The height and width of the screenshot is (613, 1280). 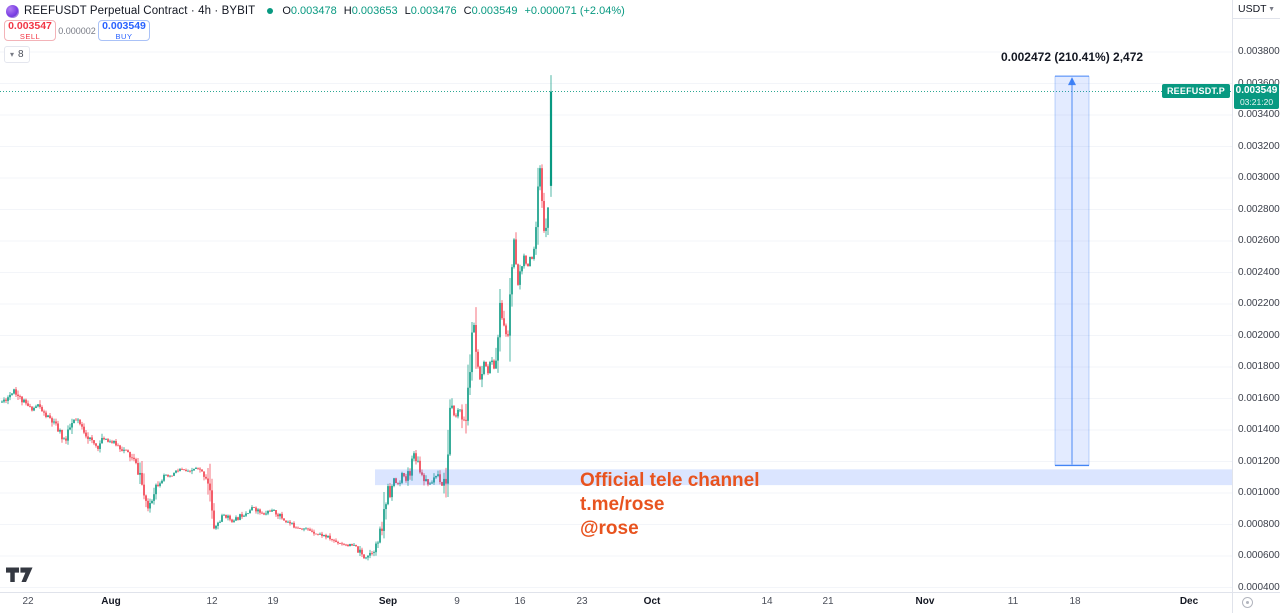 I want to click on price-tick: 0.001800, so click(x=1259, y=366).